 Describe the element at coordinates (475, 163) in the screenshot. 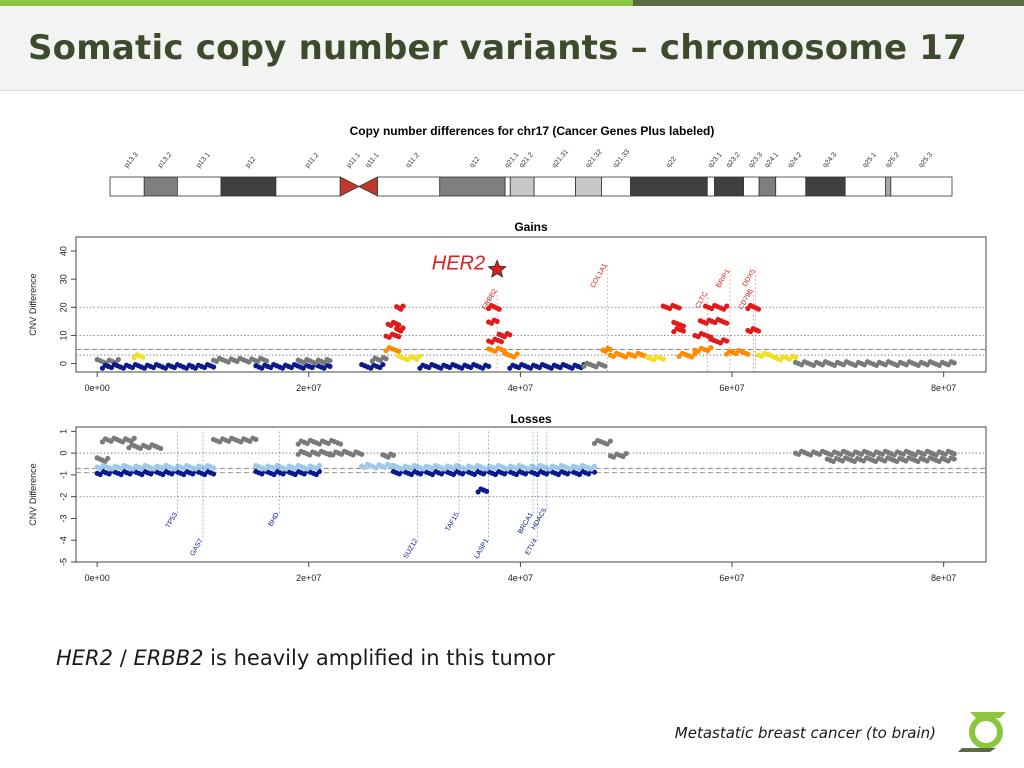

I see `ideogram-band-label: q12` at that location.